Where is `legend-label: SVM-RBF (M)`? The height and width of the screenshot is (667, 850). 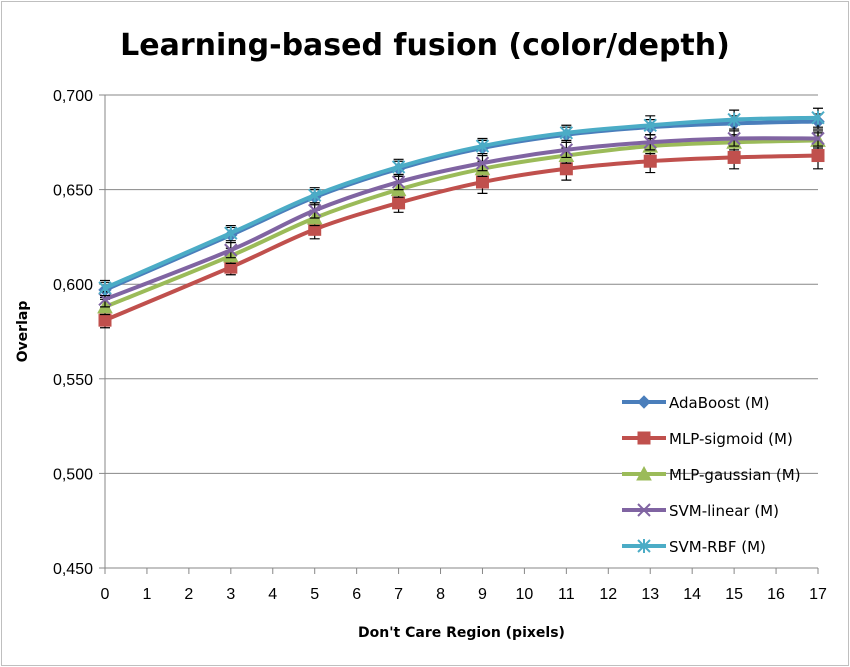 legend-label: SVM-RBF (M) is located at coordinates (717, 547).